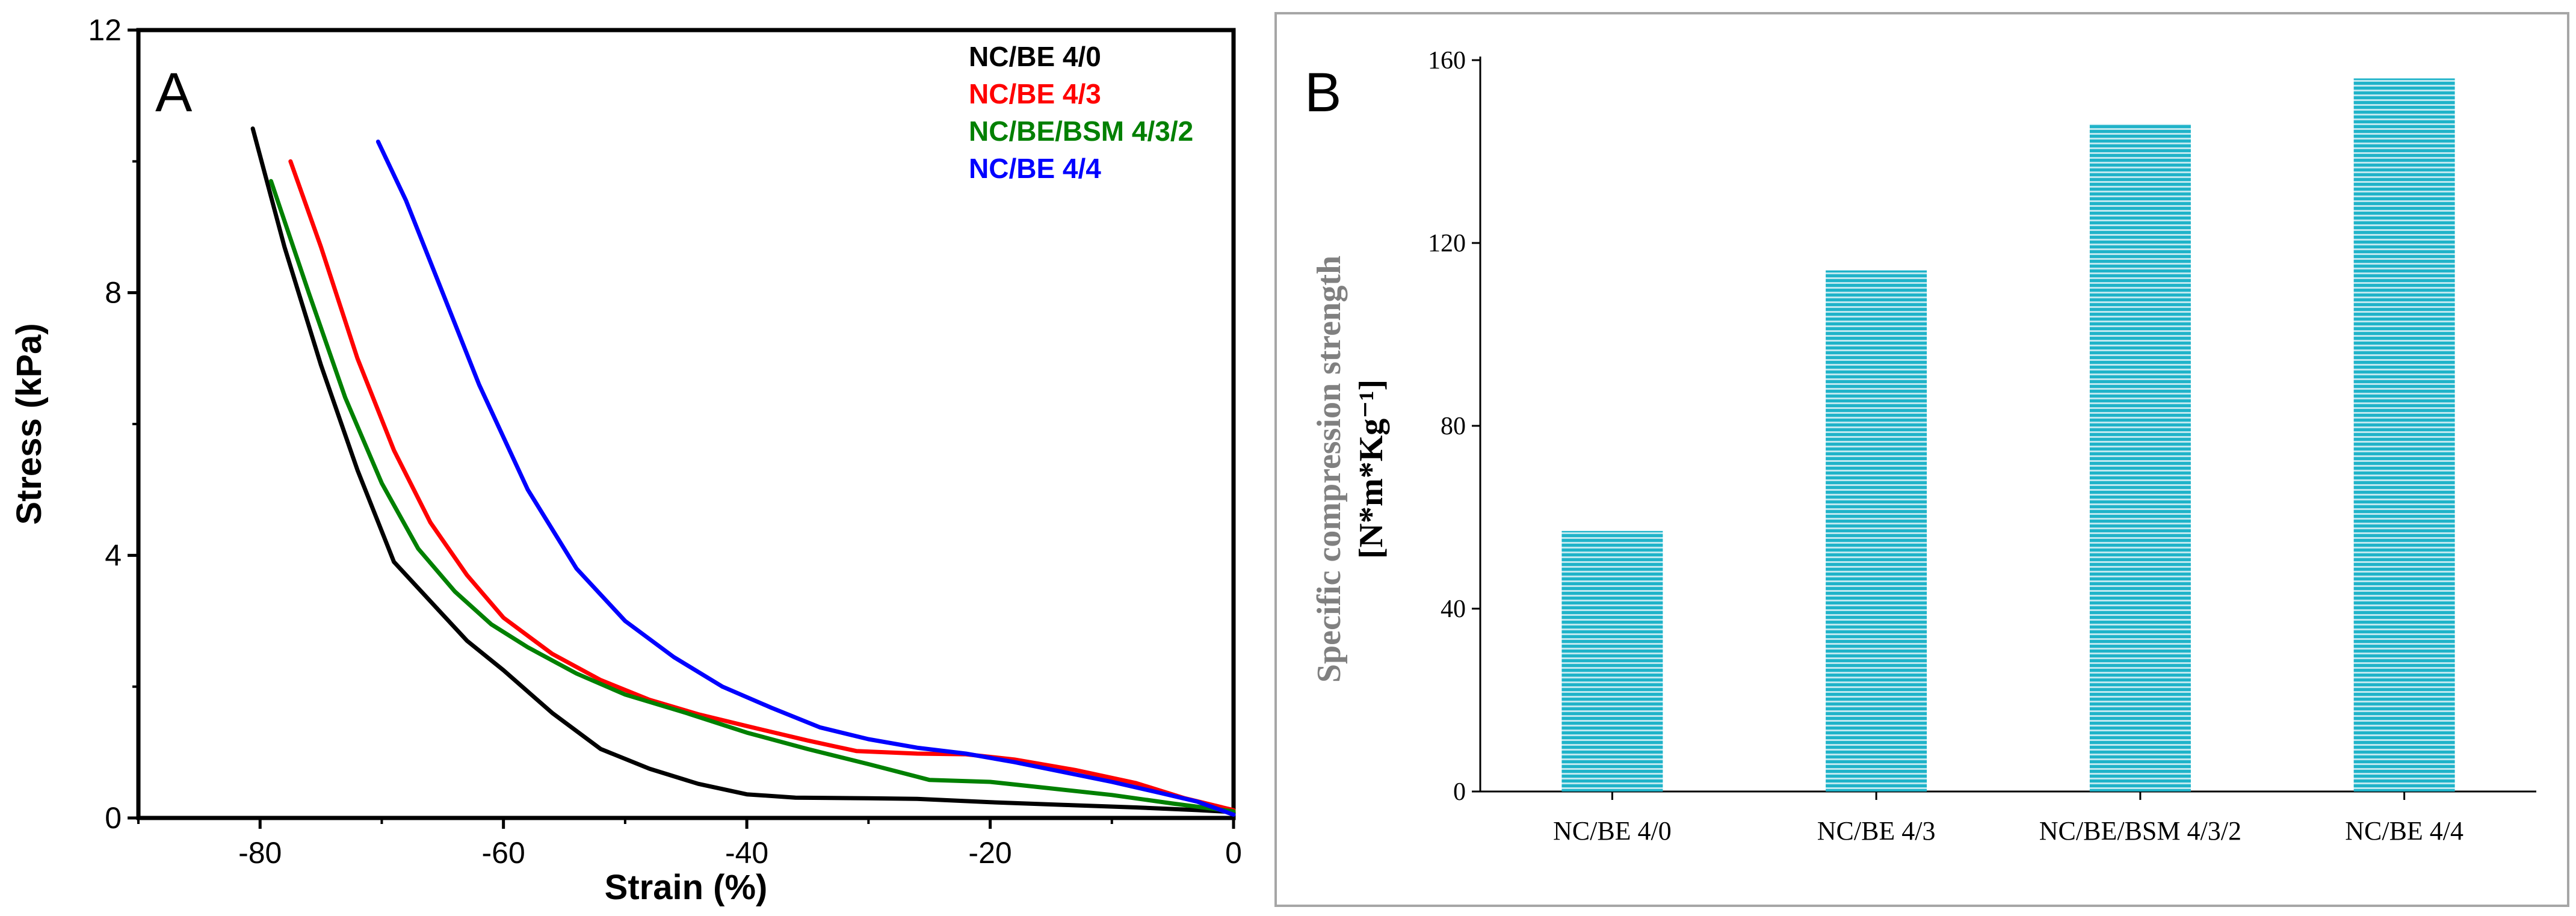  Describe the element at coordinates (686, 887) in the screenshot. I see `x-axis-label-a: Strain (%)` at that location.